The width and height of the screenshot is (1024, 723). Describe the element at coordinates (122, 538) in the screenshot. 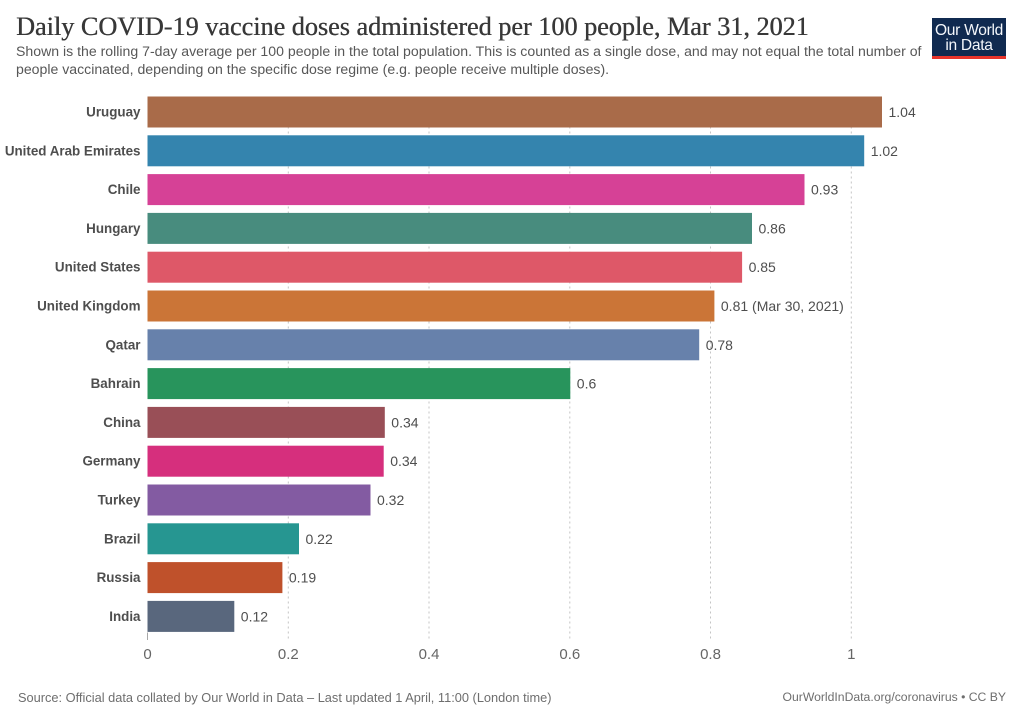

I see `svg-text: Brazil` at that location.